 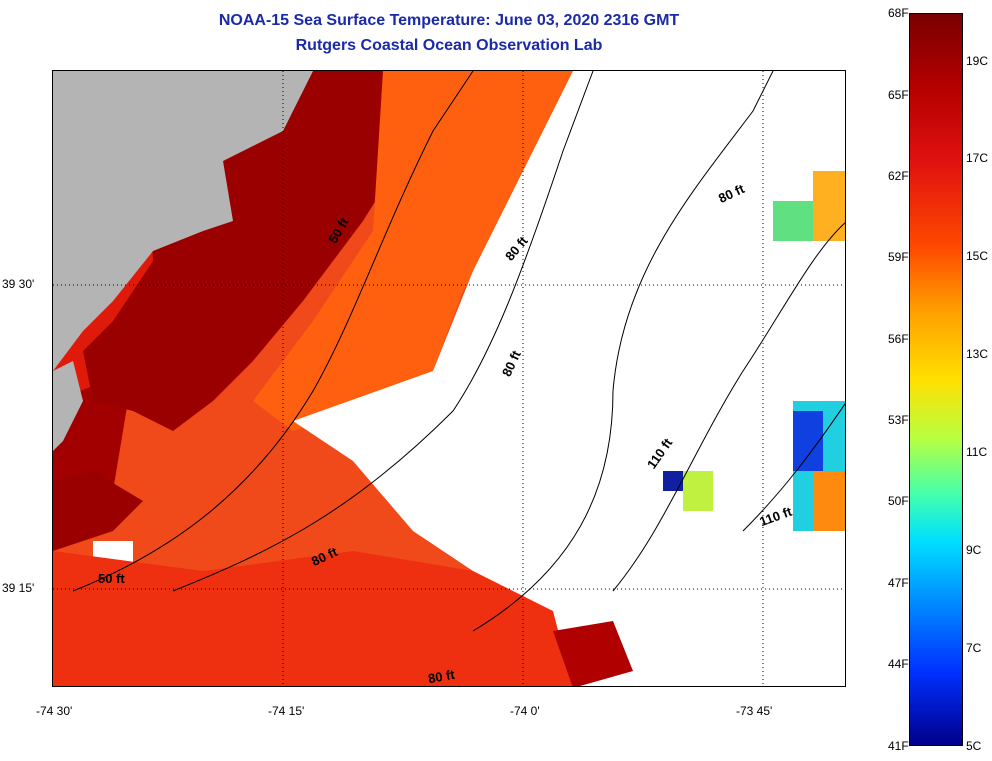 I want to click on lon-tick-label: -74 15', so click(x=286, y=711).